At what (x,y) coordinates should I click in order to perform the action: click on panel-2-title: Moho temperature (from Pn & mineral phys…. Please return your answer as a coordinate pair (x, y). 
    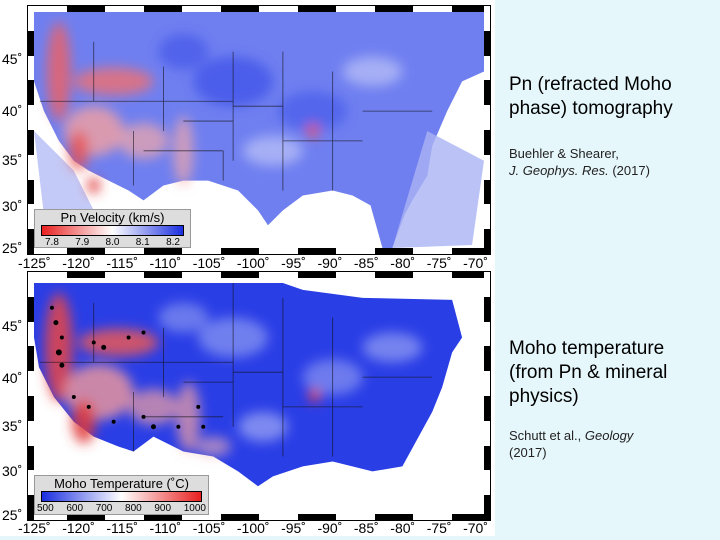
    Looking at the image, I should click on (588, 372).